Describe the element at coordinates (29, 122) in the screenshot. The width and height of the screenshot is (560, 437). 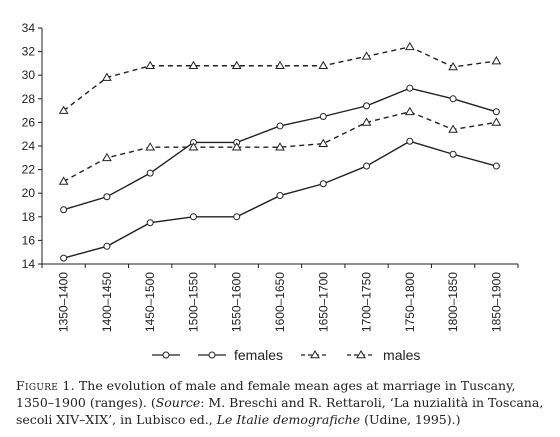
I see `y-tick-label: 26` at that location.